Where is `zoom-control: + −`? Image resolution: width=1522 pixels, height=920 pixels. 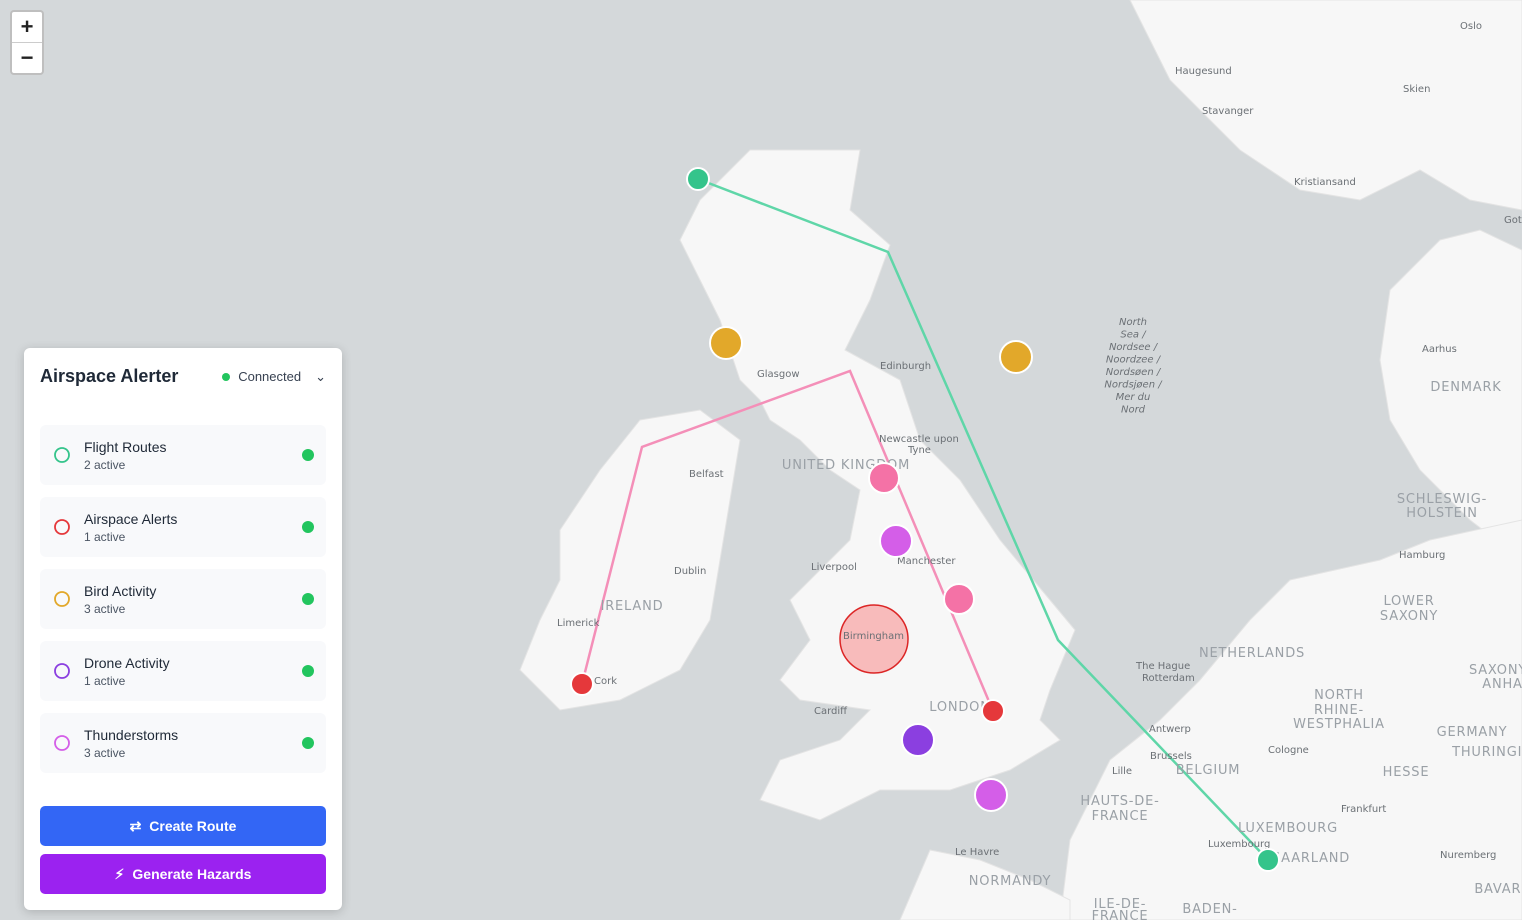 zoom-control: + − is located at coordinates (27, 42).